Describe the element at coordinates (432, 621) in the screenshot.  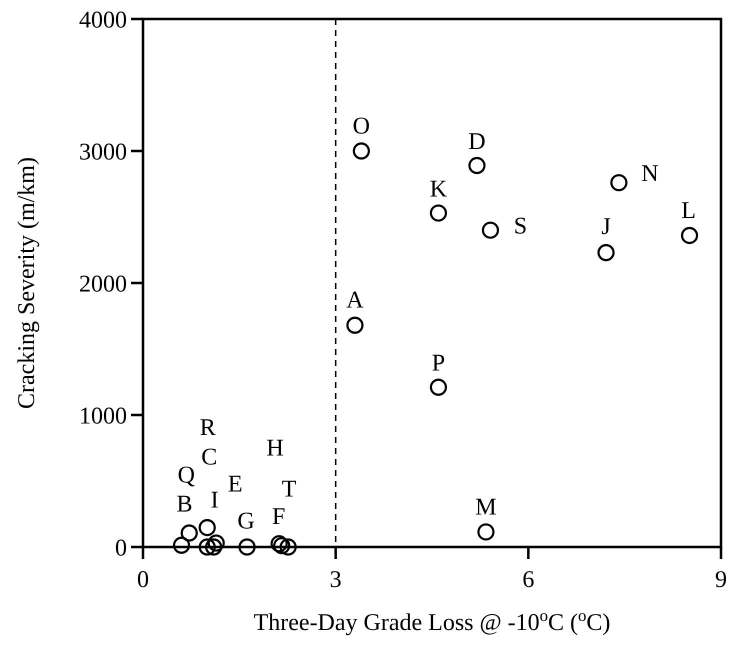
I see `x-axis-title: Three-Day Grade Loss @ -10$^{o}$C ($^{o}$C)` at that location.